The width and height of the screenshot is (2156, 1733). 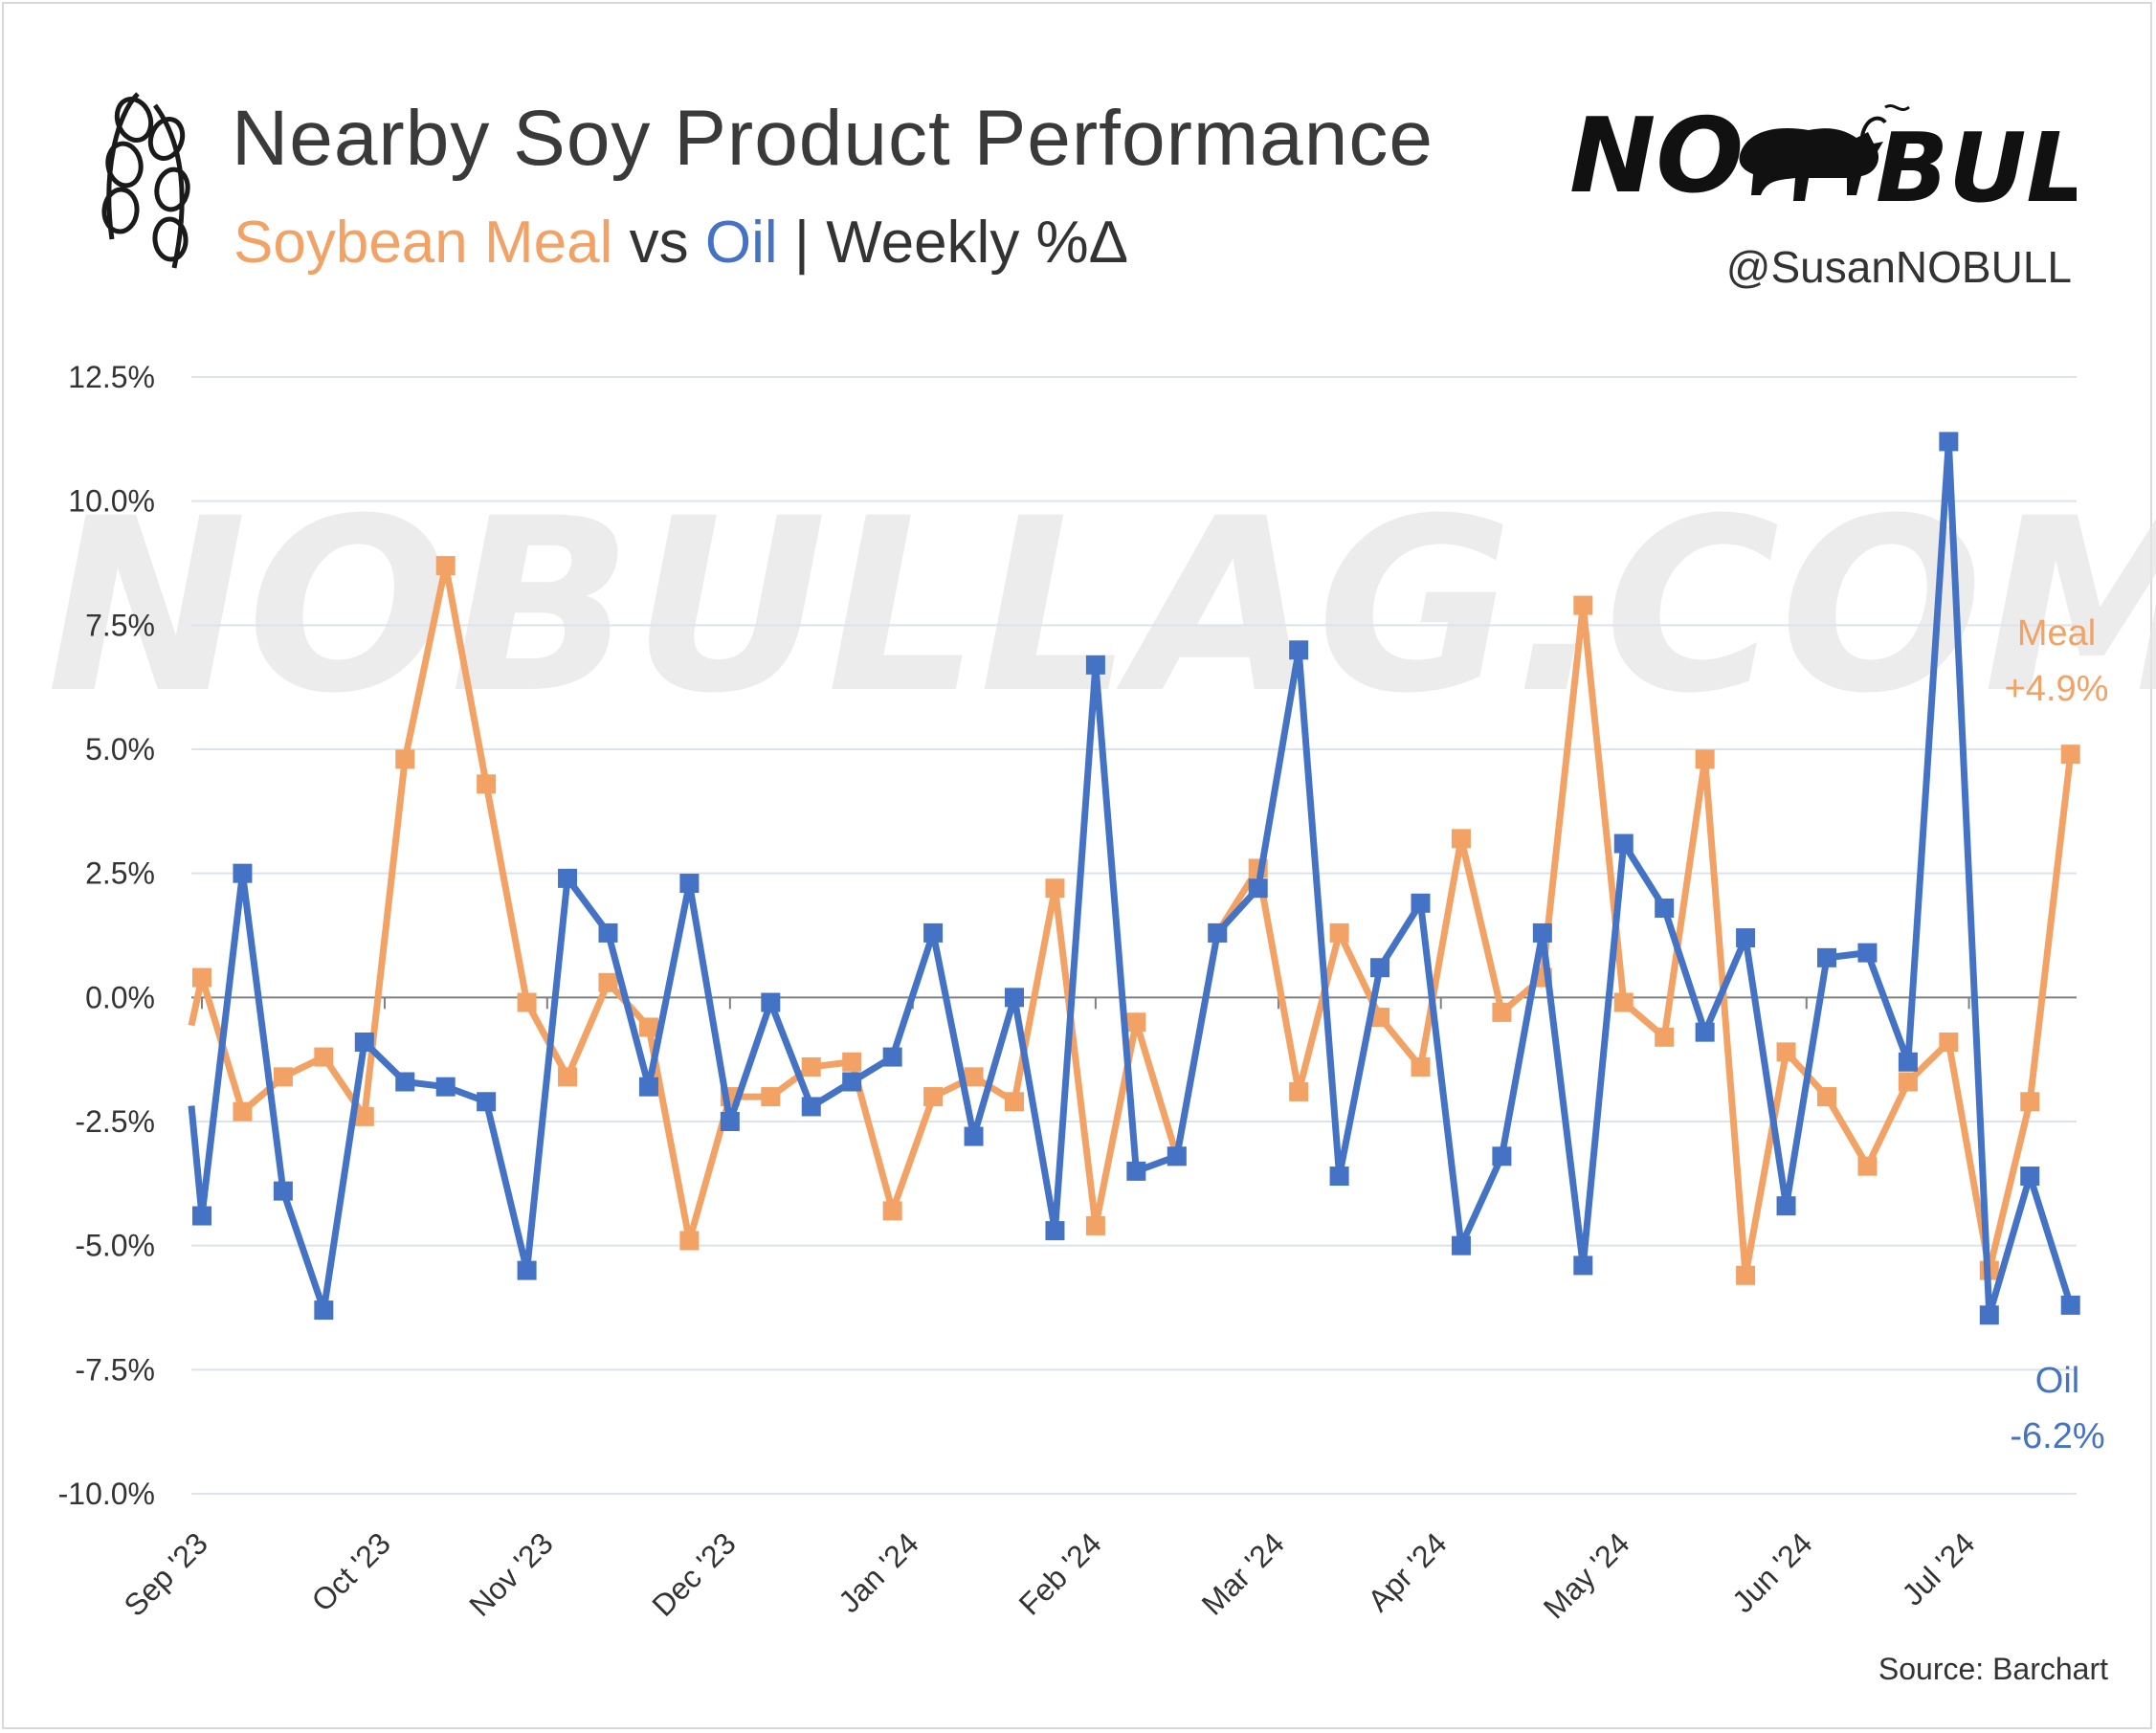 I want to click on x-tick-label: Dec '23, so click(x=693, y=1574).